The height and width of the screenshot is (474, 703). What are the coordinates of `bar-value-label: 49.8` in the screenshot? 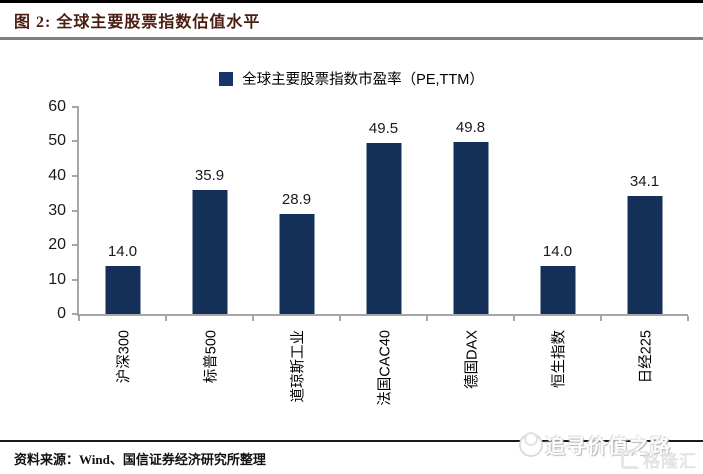 It's located at (470, 128).